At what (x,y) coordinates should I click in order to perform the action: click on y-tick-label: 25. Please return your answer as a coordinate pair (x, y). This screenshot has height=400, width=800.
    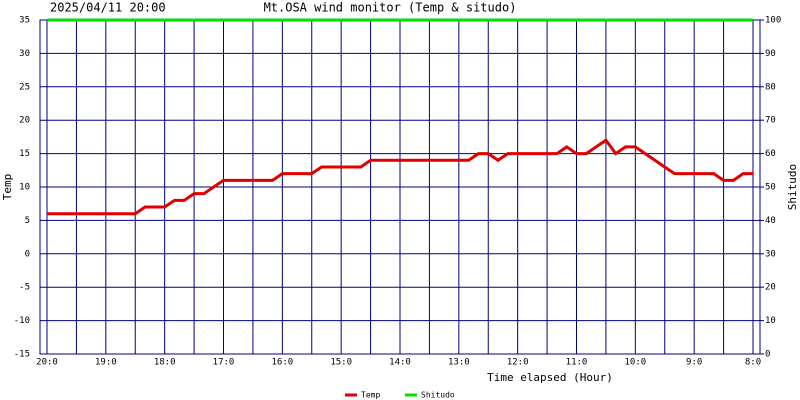
    Looking at the image, I should click on (24, 87).